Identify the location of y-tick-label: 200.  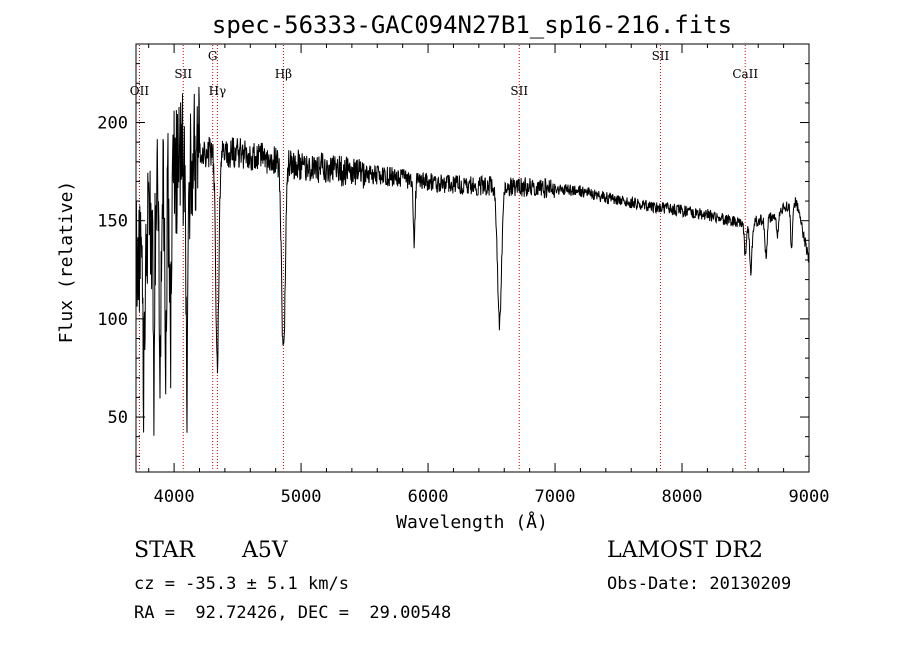
(112, 124).